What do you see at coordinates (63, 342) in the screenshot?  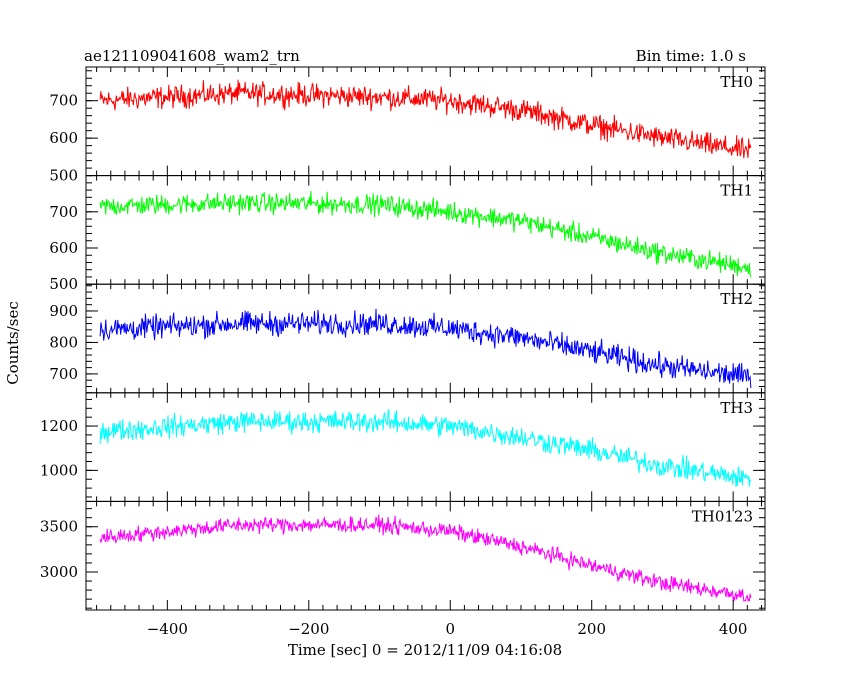 I see `y-tick-label: 800` at bounding box center [63, 342].